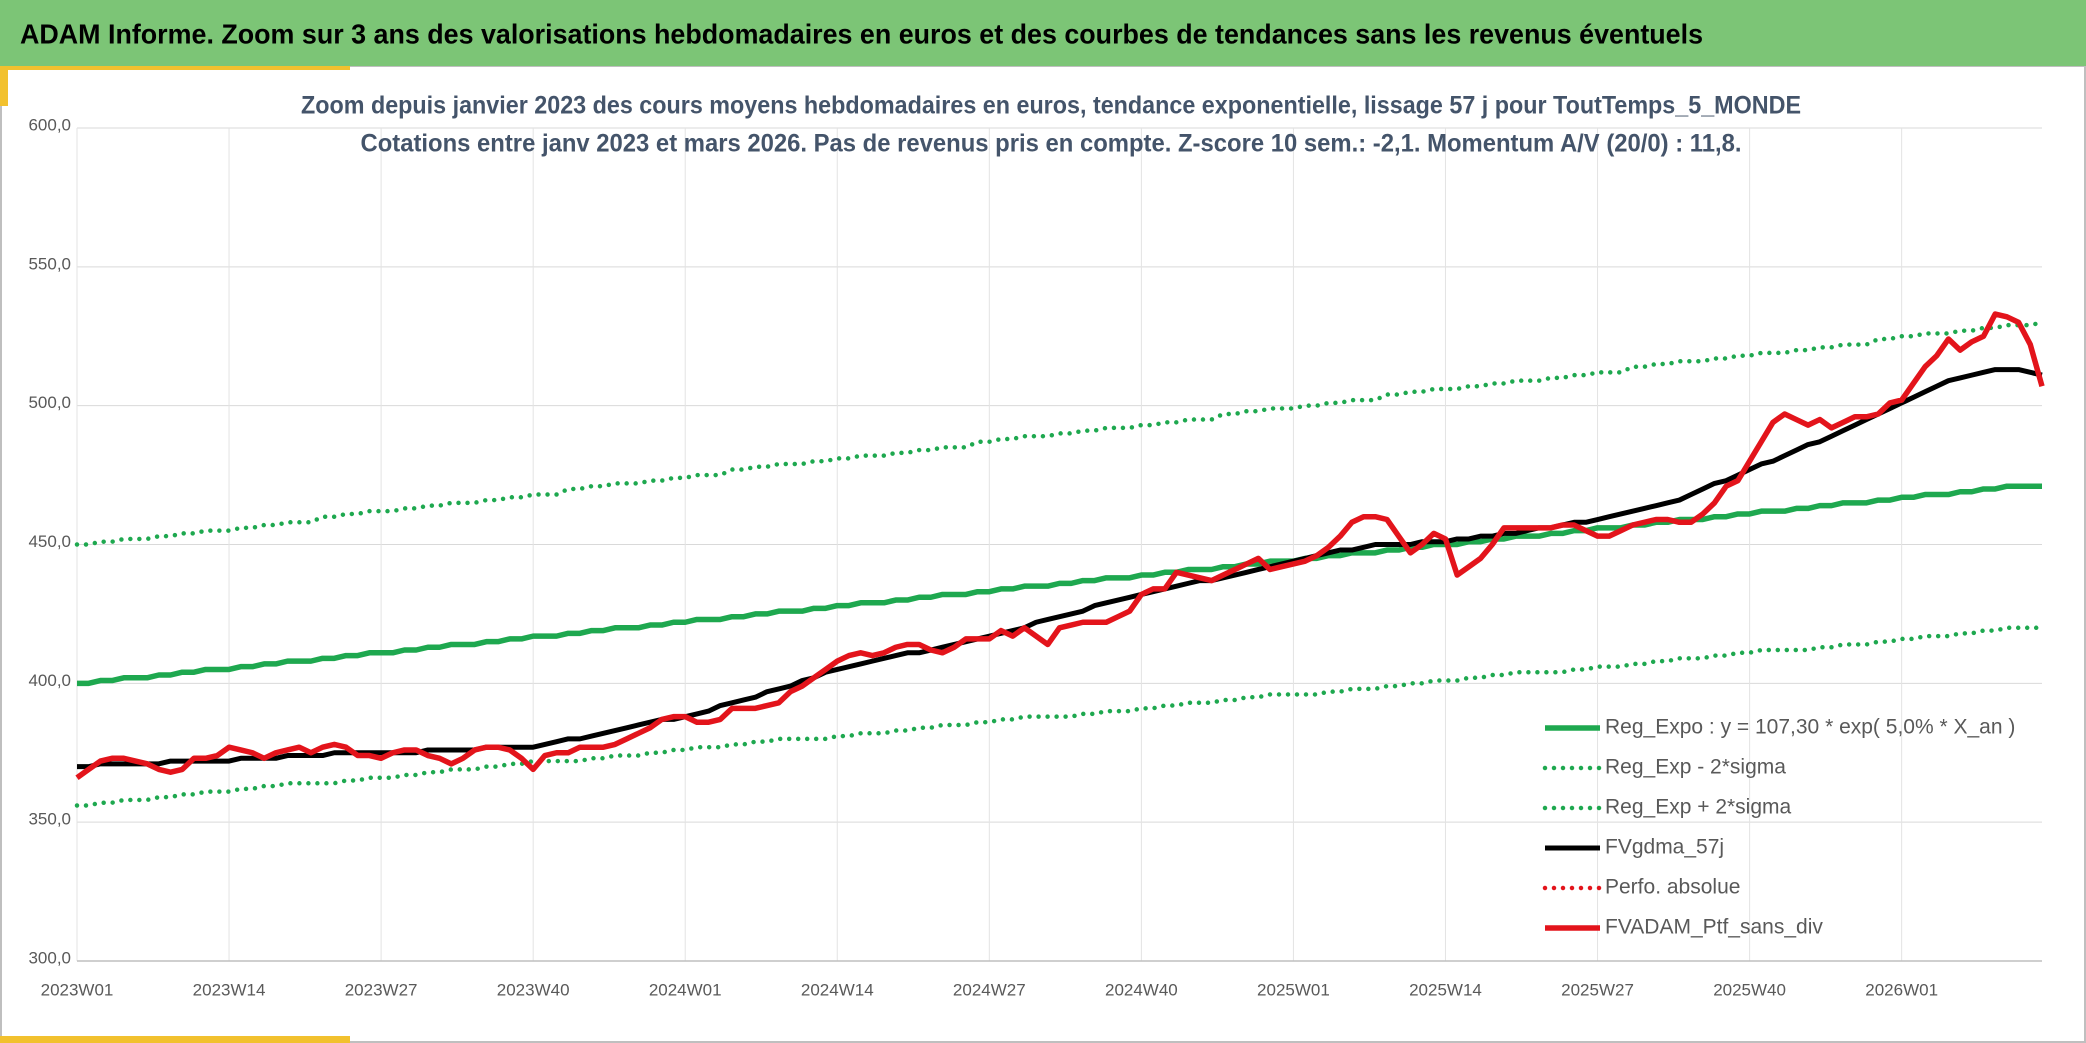 This screenshot has height=1043, width=2086. What do you see at coordinates (1695, 767) in the screenshot?
I see `legend-label: Reg_Exp - 2*sigma` at bounding box center [1695, 767].